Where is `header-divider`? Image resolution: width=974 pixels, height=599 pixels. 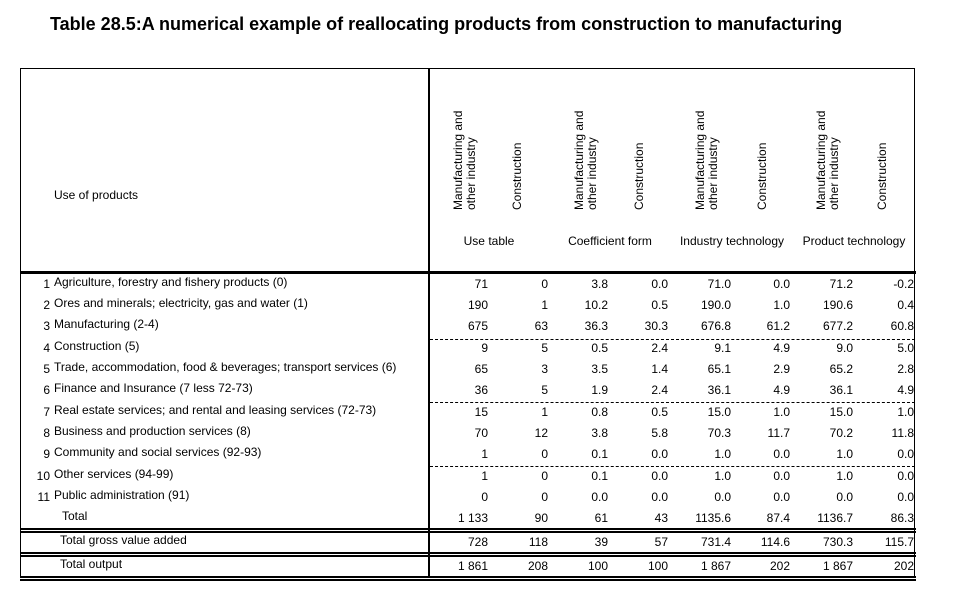
header-divider is located at coordinates (468, 272).